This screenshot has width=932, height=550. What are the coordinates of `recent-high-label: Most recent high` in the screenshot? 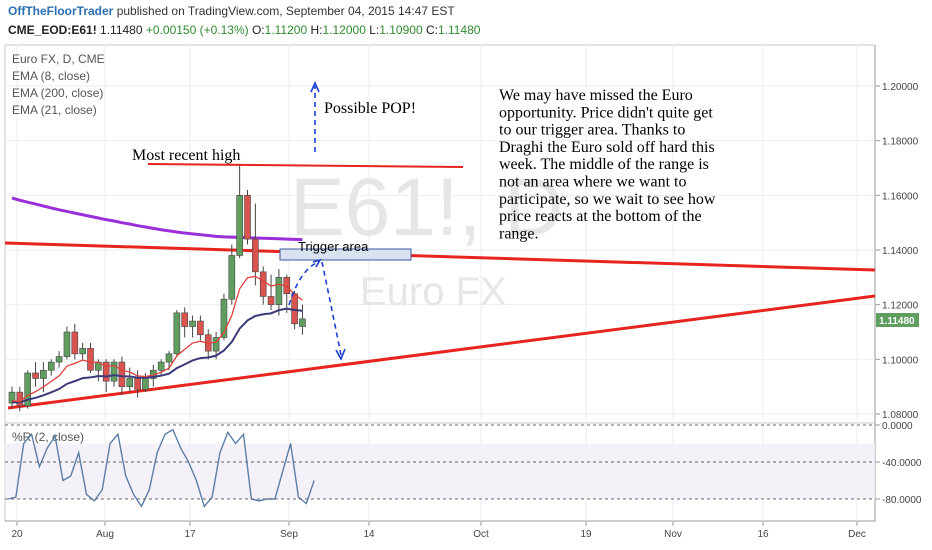 It's located at (186, 155).